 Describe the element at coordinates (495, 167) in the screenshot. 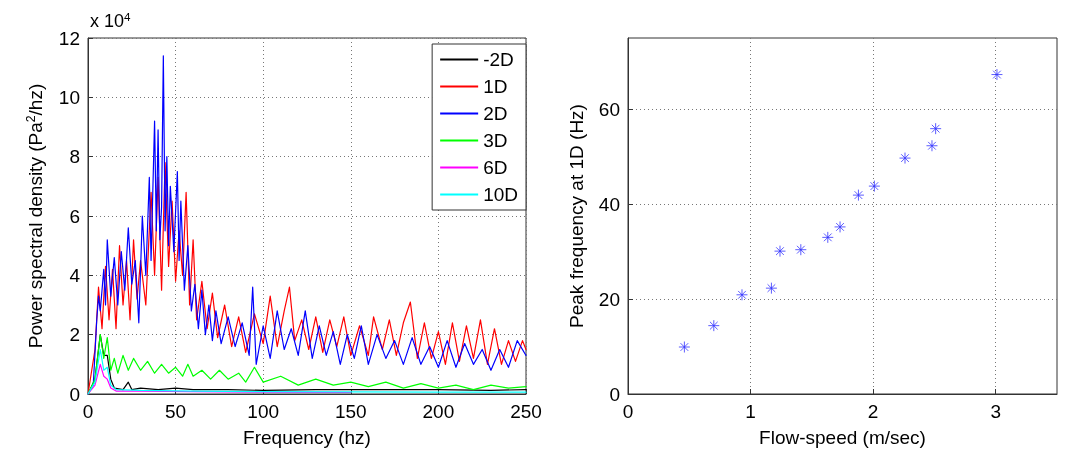

I see `legend-label: 6D` at that location.